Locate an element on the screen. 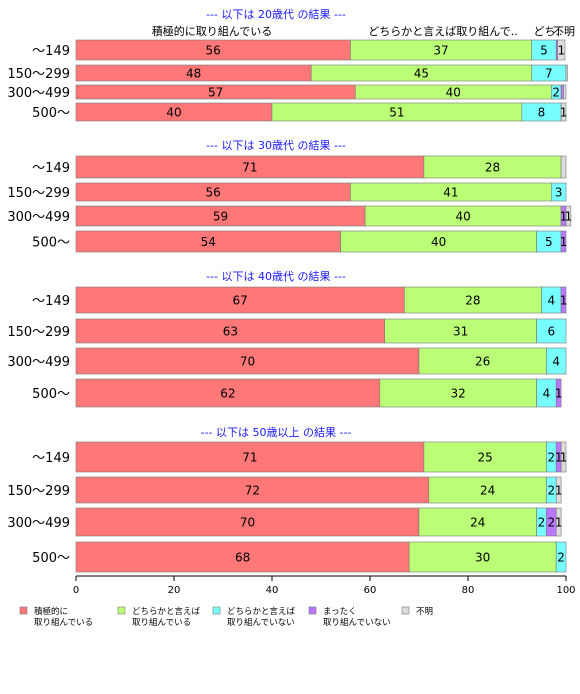 The height and width of the screenshot is (694, 580). data-label: 62 is located at coordinates (227, 394).